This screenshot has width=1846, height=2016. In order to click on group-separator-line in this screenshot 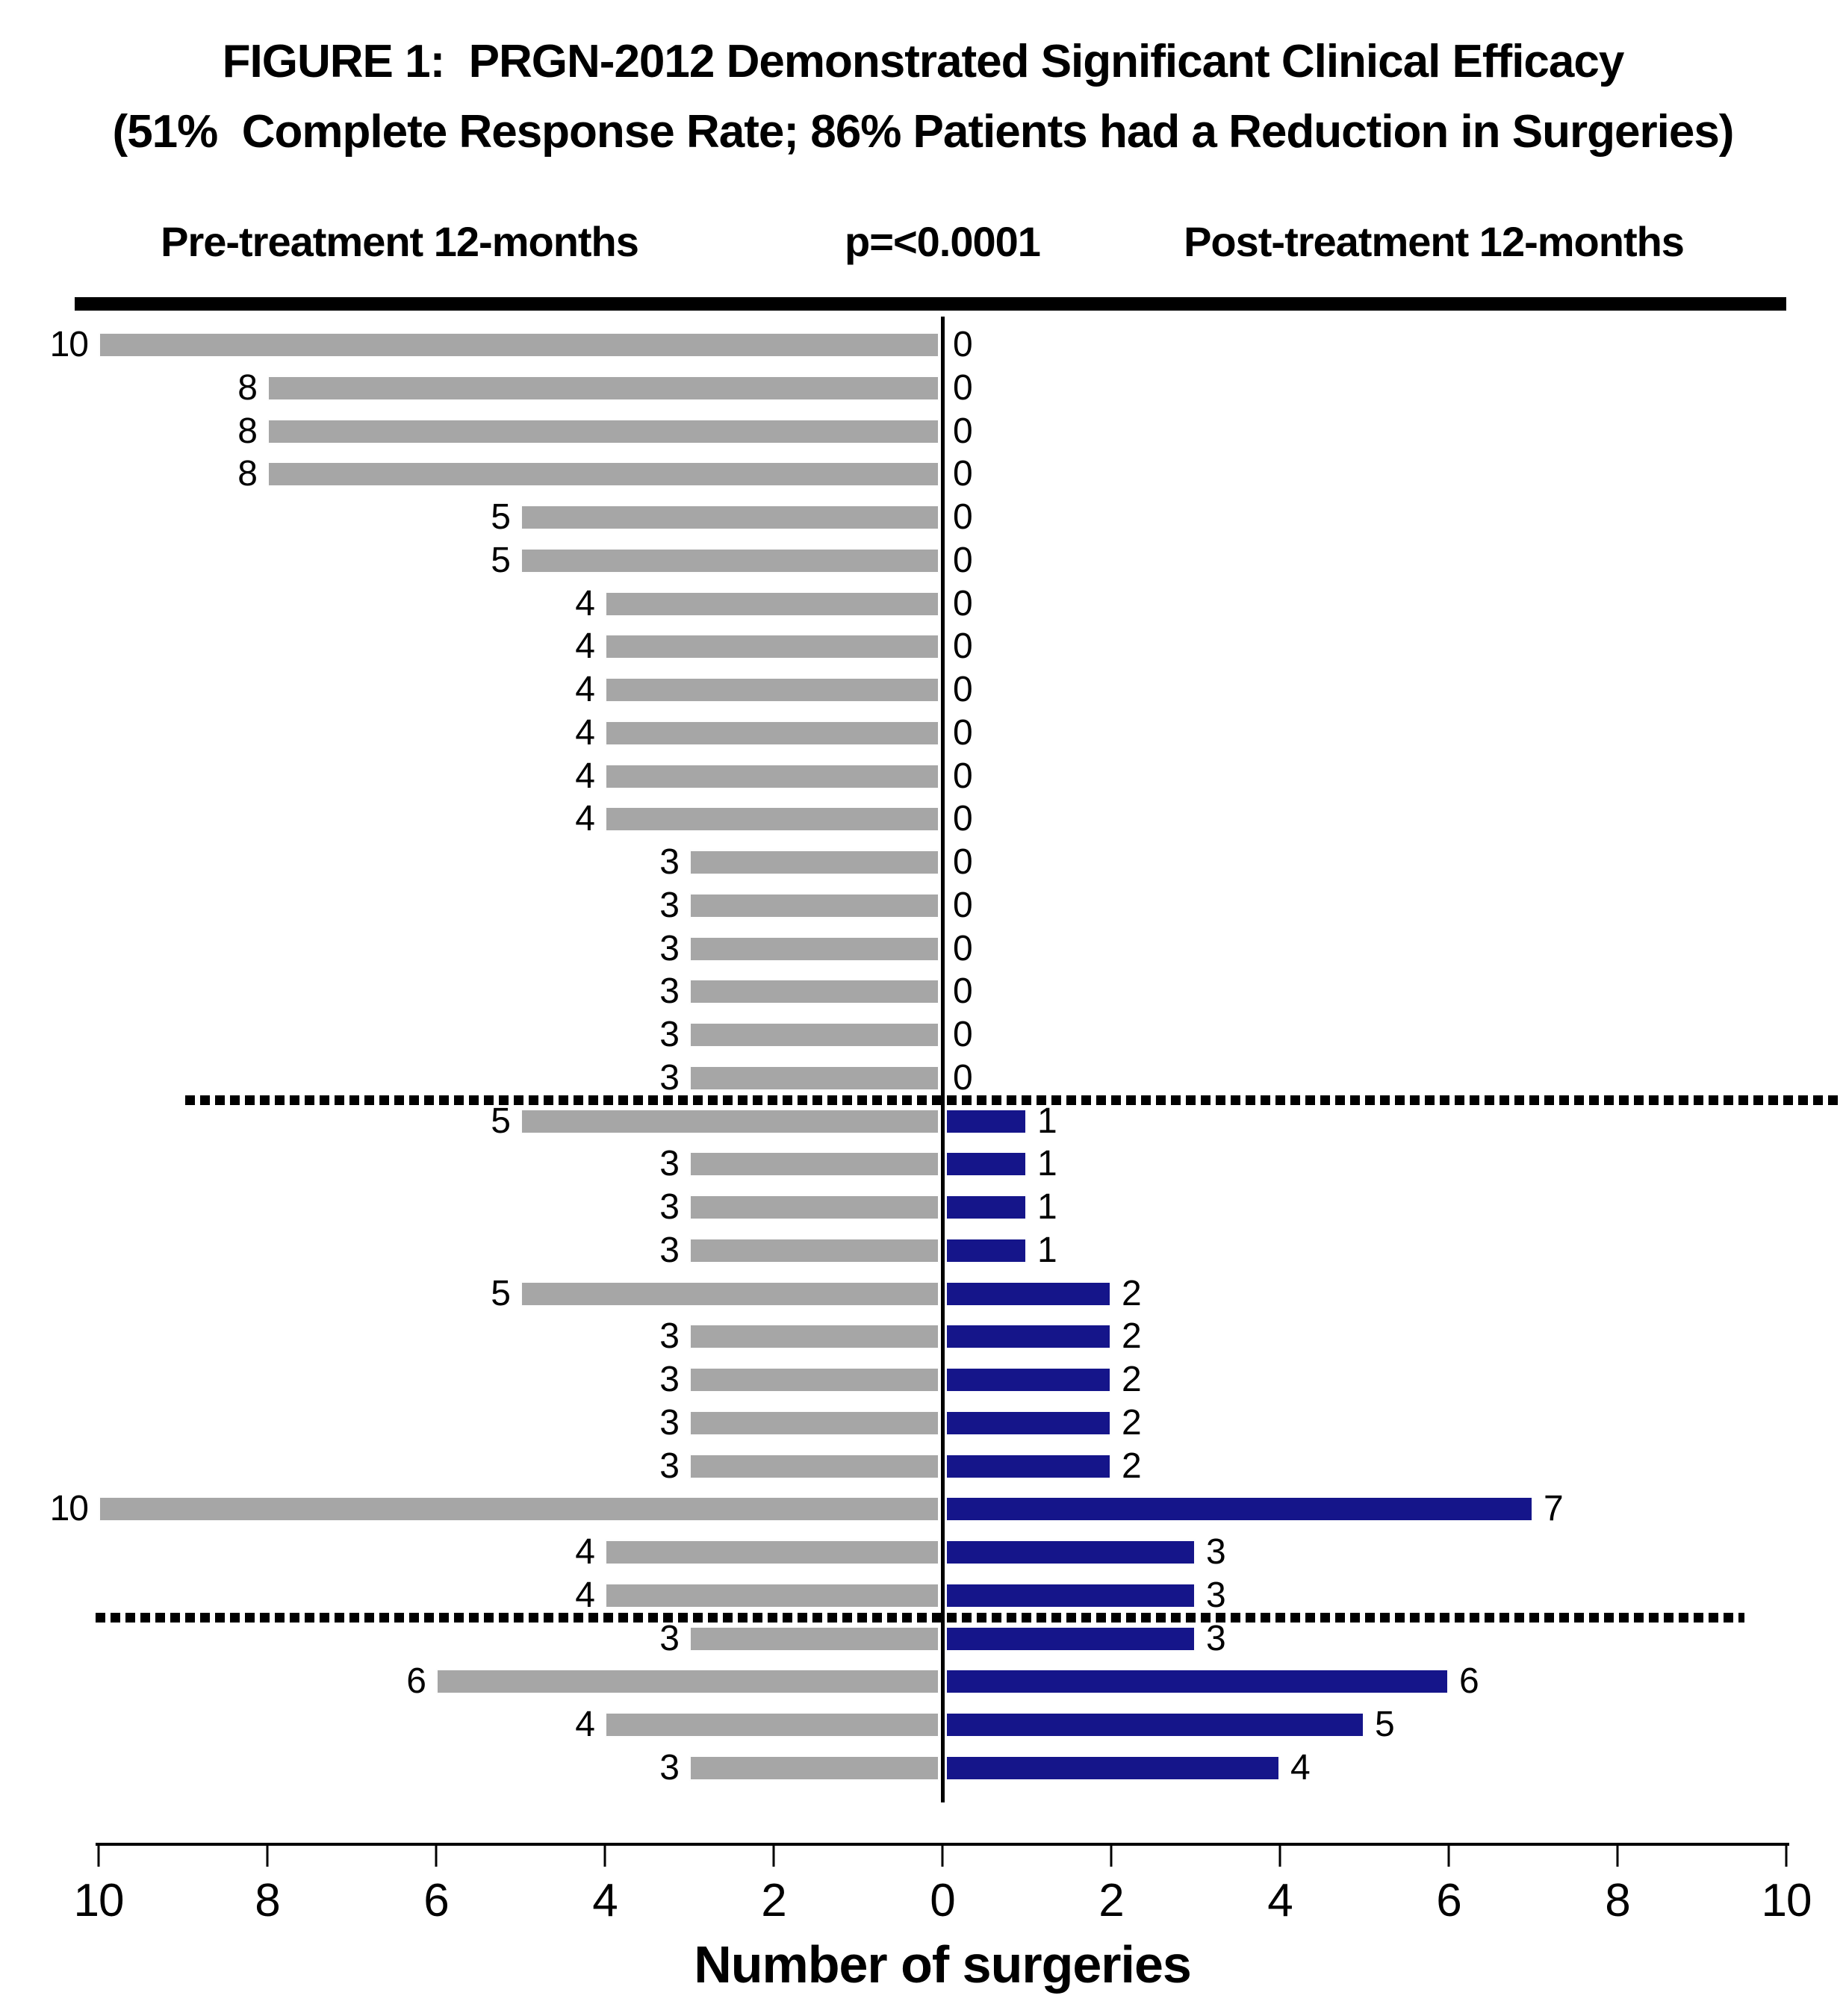, I will do `click(920, 1617)`.